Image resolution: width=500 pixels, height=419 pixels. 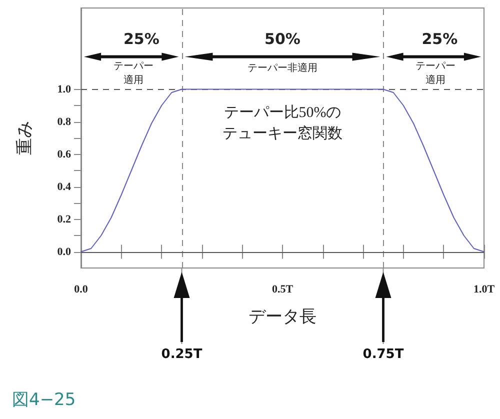 I want to click on y-tick-label: 0.8, so click(x=64, y=122).